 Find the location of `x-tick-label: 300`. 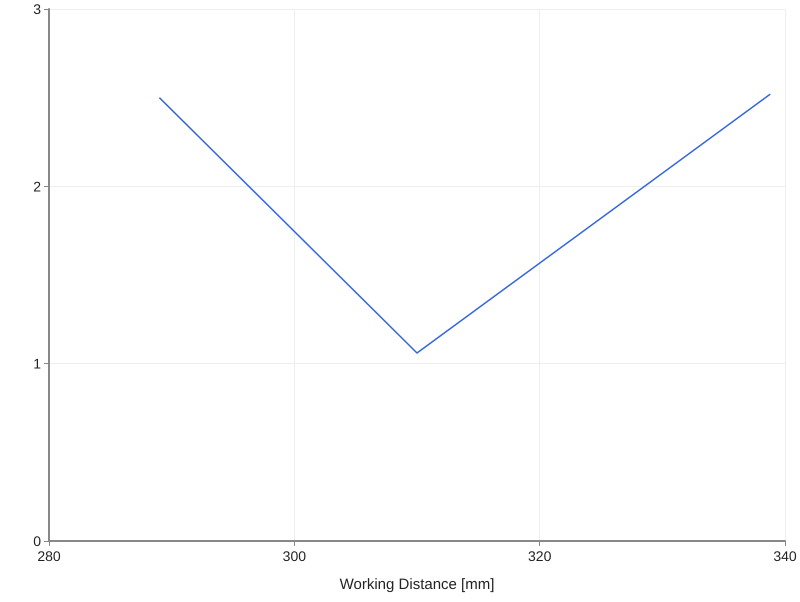

x-tick-label: 300 is located at coordinates (294, 556).